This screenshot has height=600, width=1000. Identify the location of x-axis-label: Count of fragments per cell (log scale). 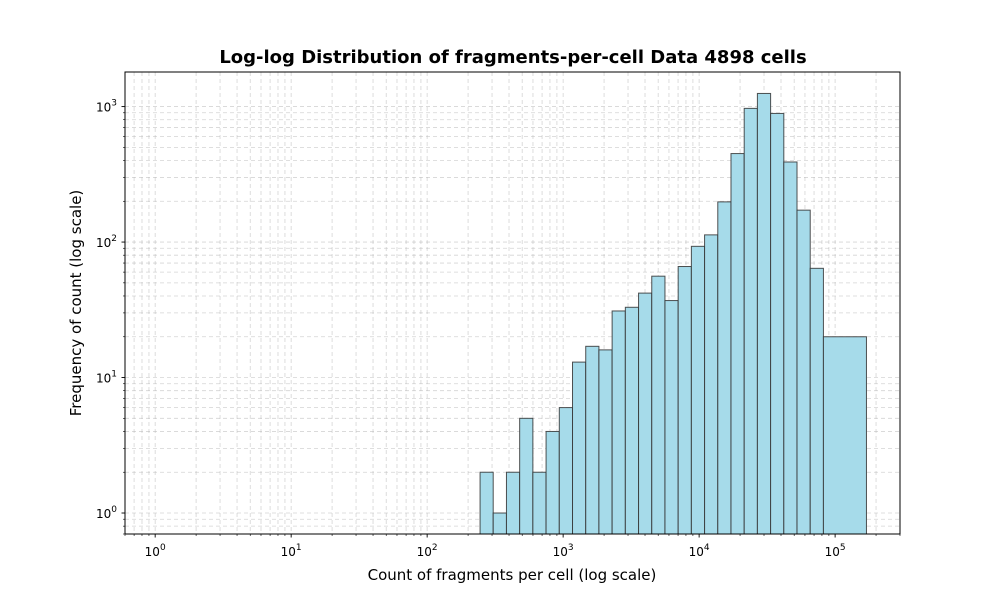
(512, 575).